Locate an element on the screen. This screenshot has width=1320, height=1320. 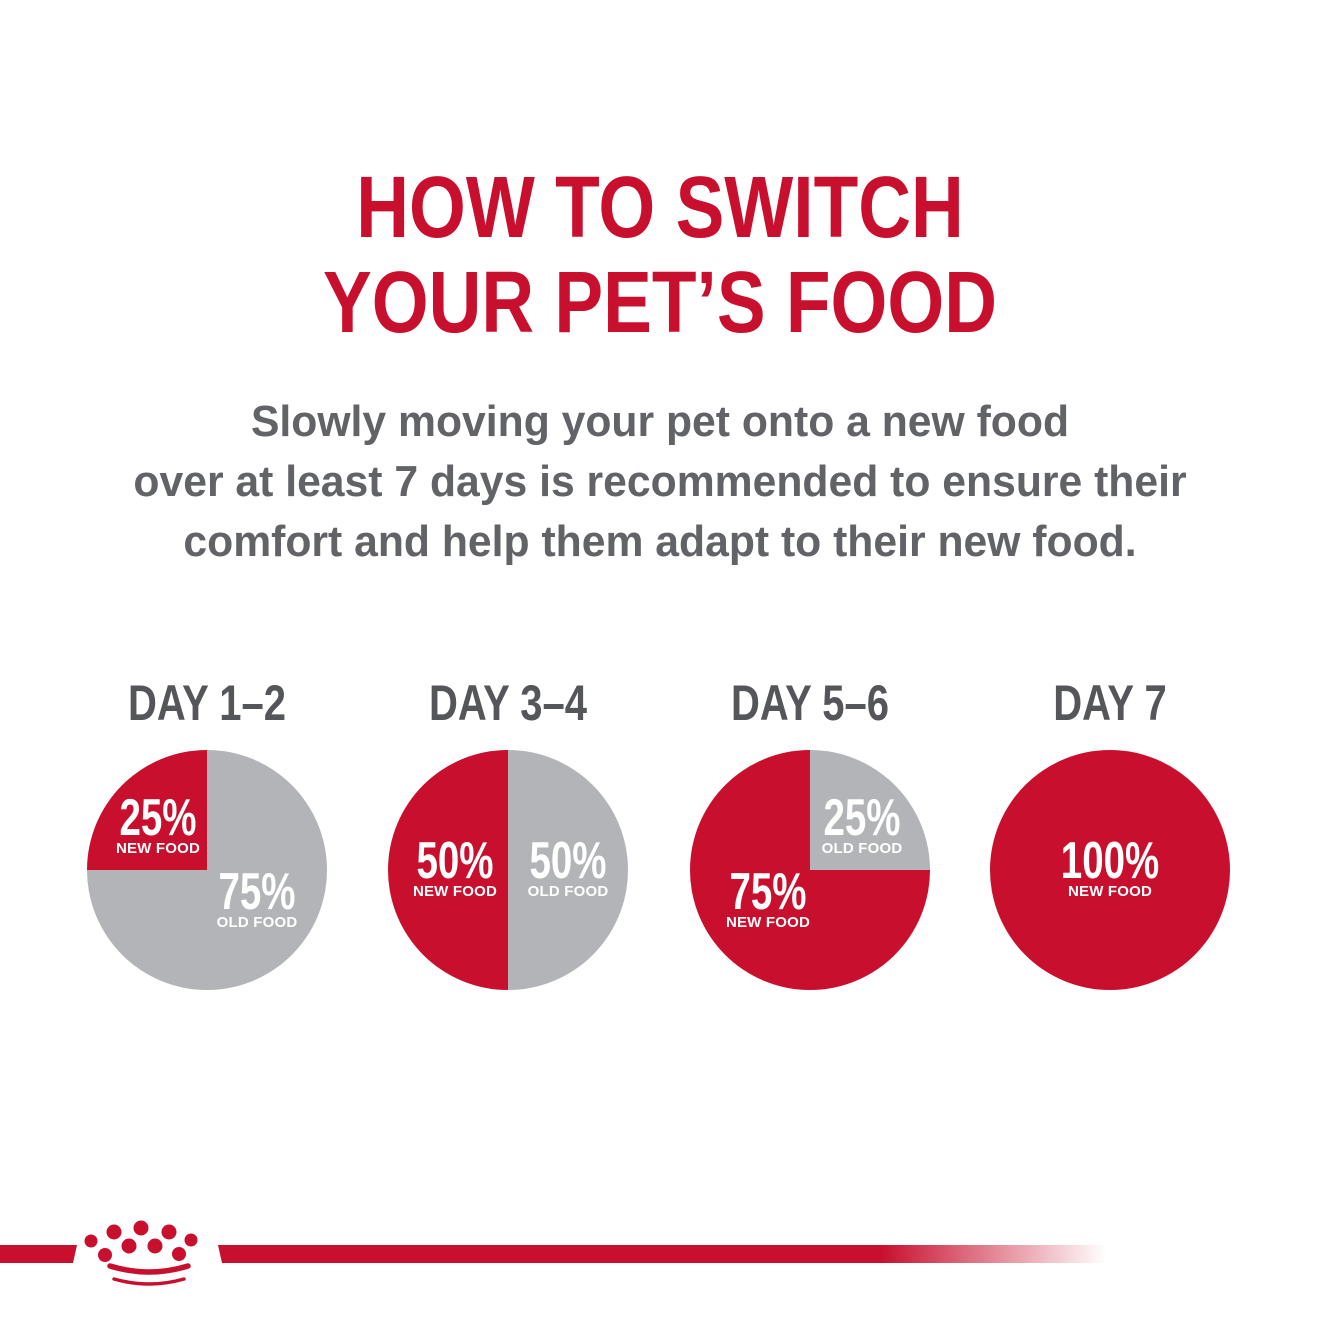
pie-slice-label: 75% NEW FOOD is located at coordinates (768, 897).